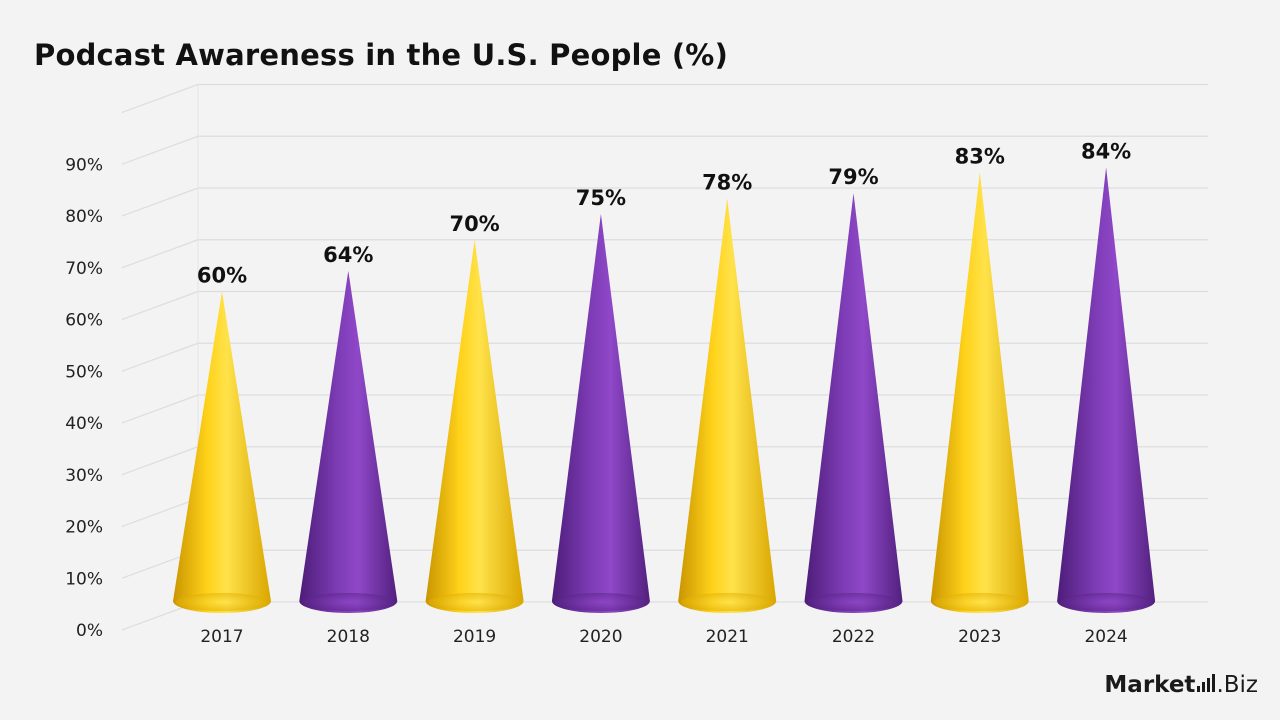 Image resolution: width=1280 pixels, height=720 pixels. I want to click on cone-2024, so click(1106, 390).